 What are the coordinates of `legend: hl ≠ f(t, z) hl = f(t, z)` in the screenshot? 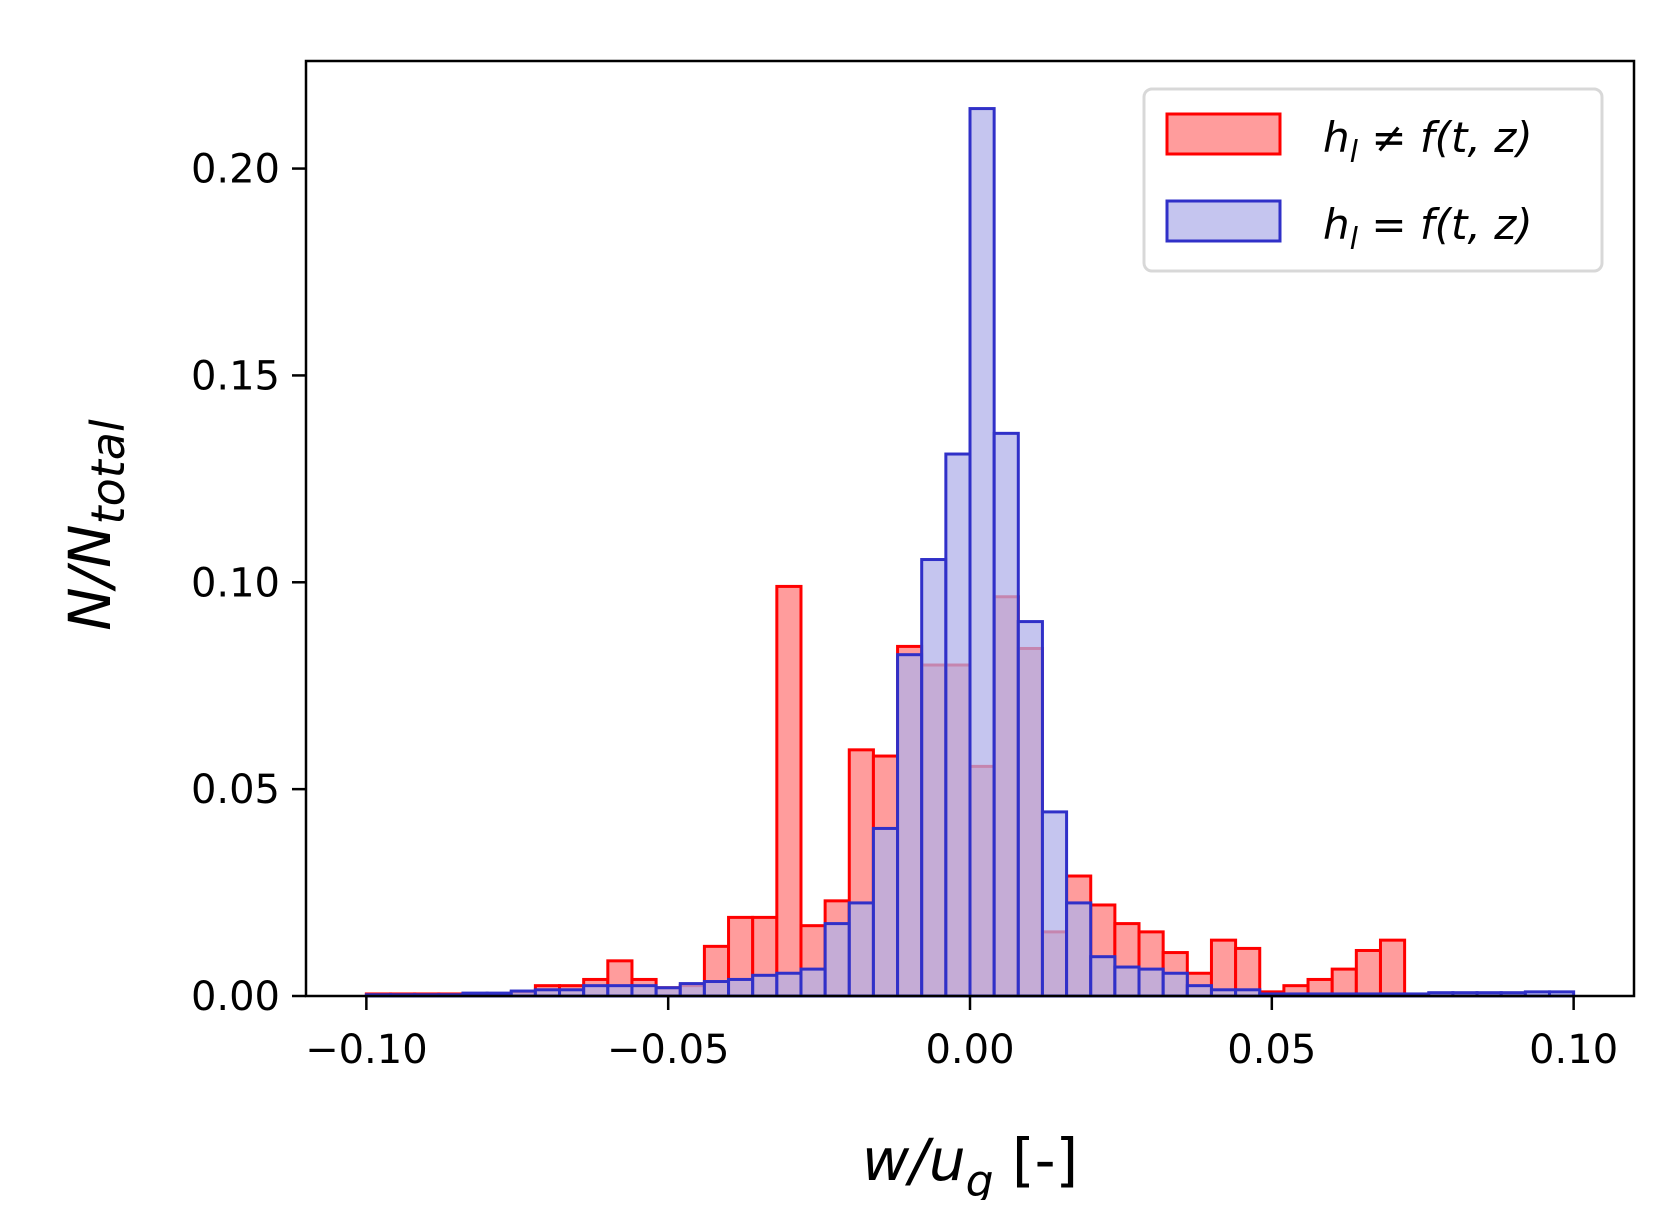 It's located at (1373, 180).